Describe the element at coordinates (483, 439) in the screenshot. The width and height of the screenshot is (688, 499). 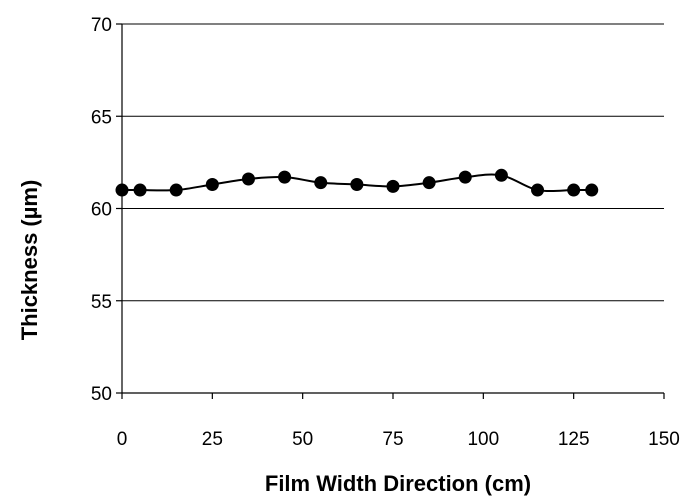
I see `x-tick-label: 100` at that location.